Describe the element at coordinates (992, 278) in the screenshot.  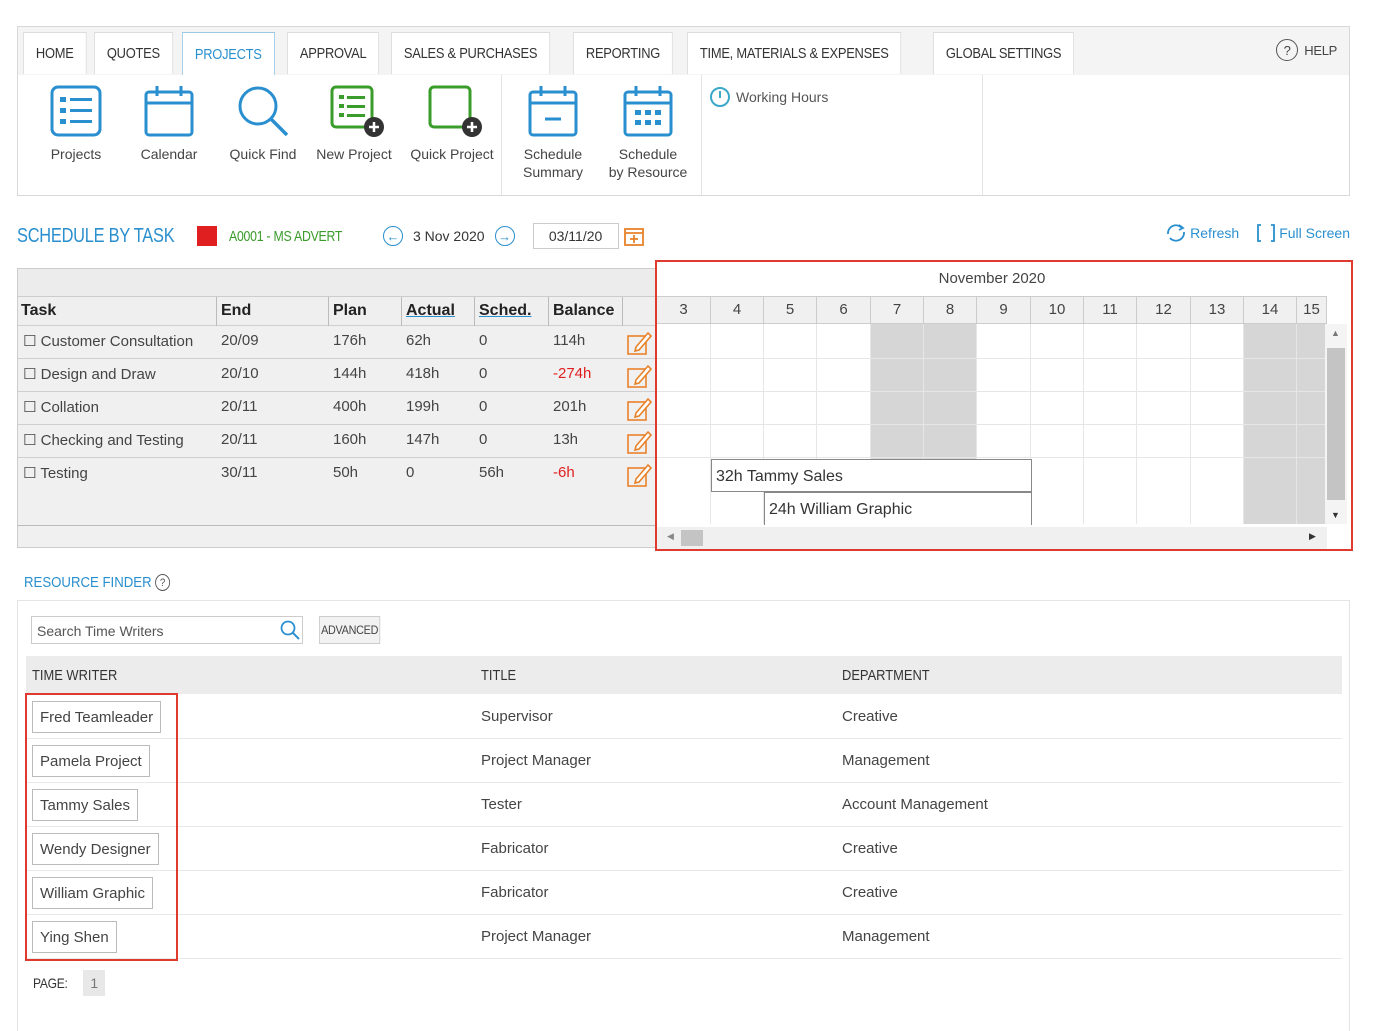
I see `gantt-month-label: November 2020` at that location.